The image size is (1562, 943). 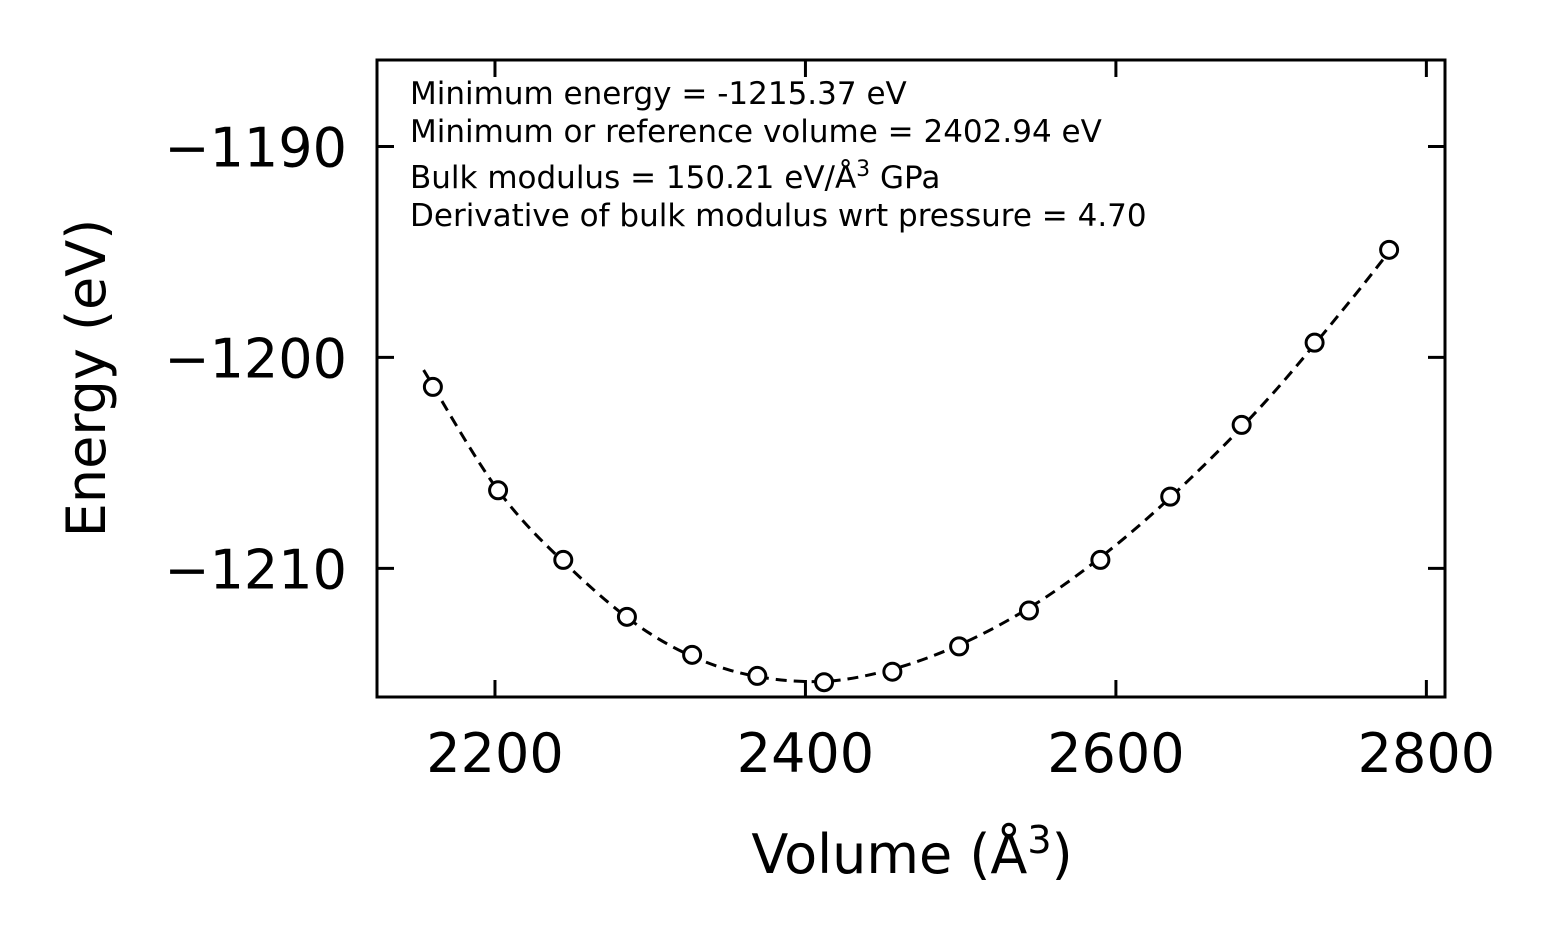 I want to click on annotation-ref-volume: Minimum or reference volume = 2402.94 eV, so click(x=756, y=132).